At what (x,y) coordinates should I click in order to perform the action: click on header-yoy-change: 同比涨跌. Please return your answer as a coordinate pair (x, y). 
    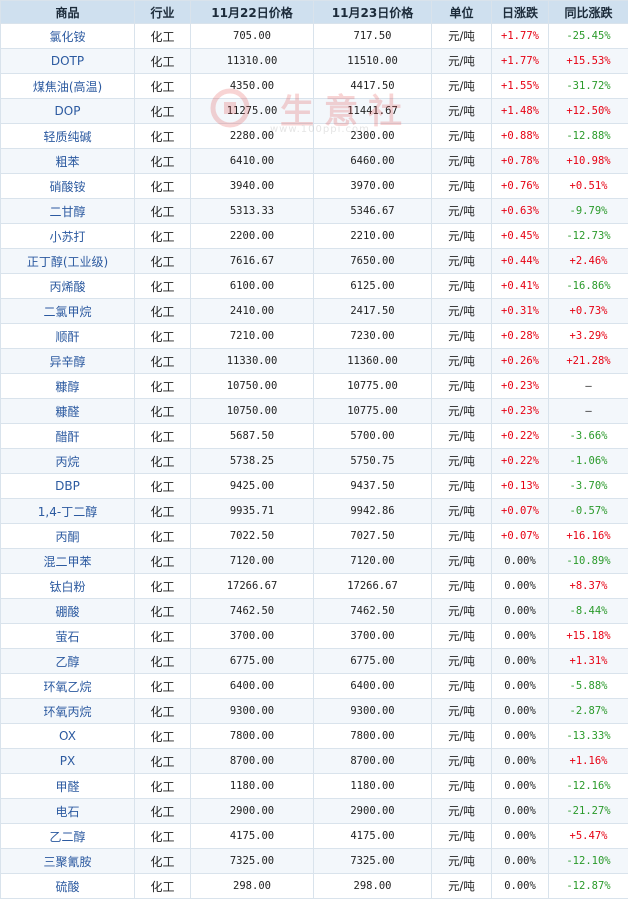
    Looking at the image, I should click on (588, 12).